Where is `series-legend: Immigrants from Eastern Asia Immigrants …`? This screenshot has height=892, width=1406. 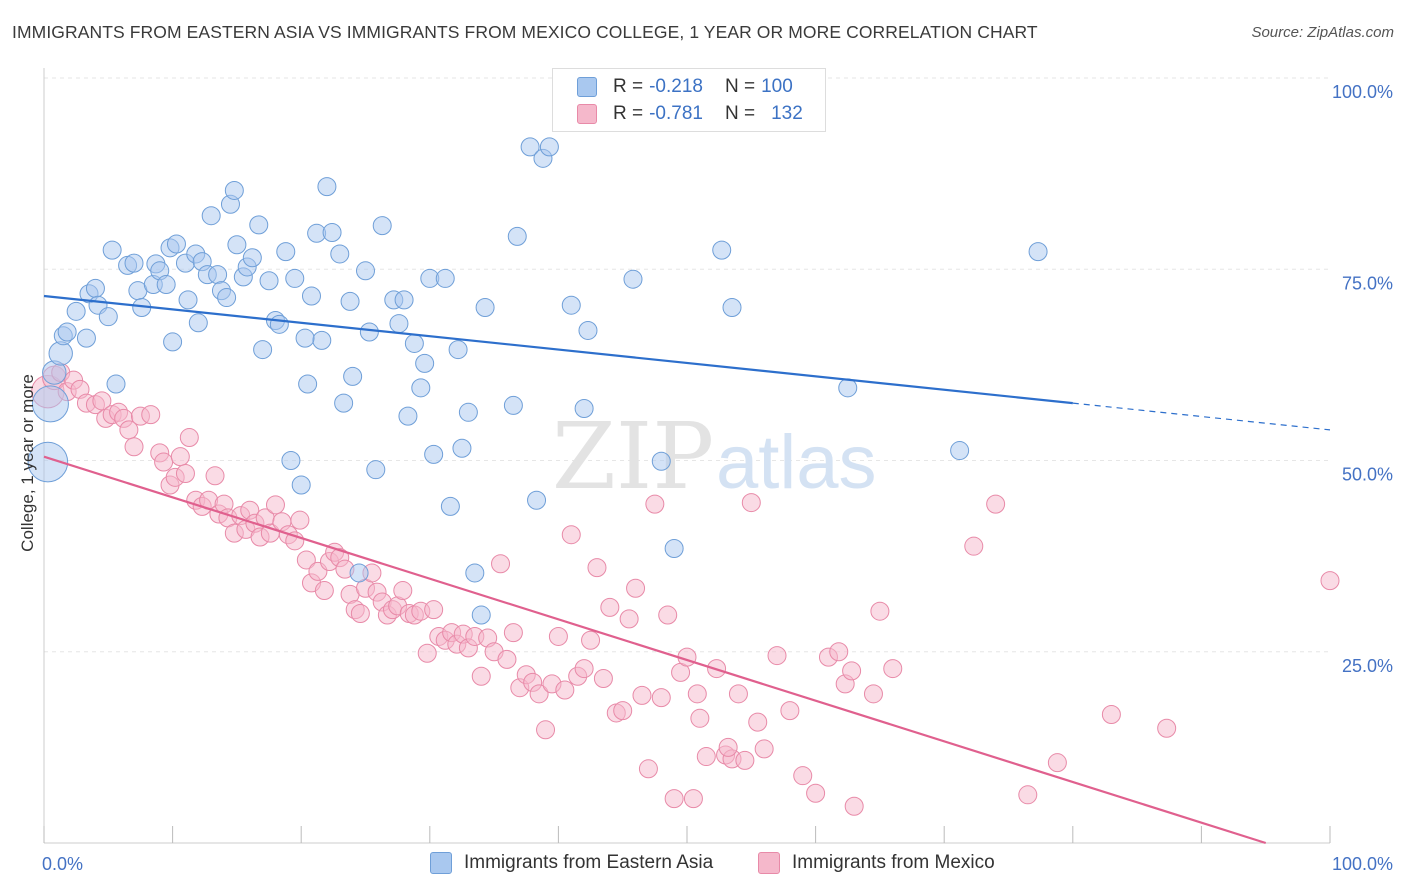 series-legend: Immigrants from Eastern Asia Immigrants … is located at coordinates (703, 865).